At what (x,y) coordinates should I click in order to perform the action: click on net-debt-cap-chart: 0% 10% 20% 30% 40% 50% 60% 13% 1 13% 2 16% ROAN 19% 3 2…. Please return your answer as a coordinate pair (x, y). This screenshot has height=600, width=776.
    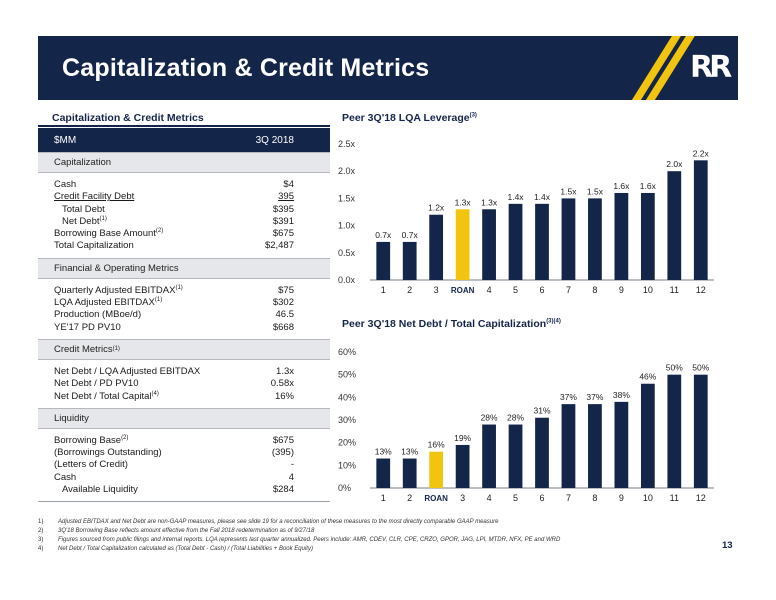
    Looking at the image, I should click on (526, 425).